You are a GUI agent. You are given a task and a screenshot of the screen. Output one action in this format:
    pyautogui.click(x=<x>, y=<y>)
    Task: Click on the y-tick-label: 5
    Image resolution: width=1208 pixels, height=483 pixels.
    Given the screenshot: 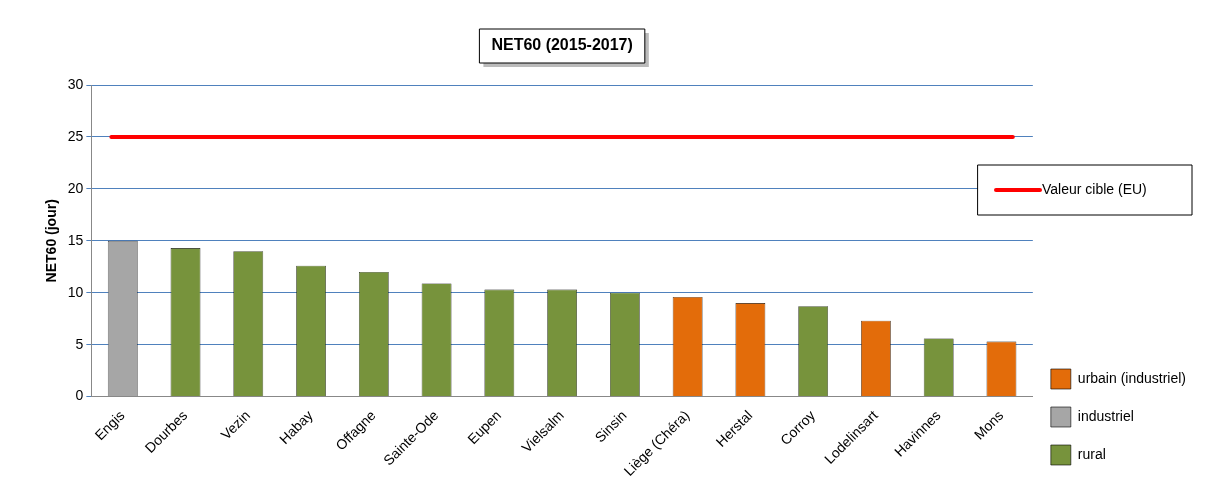 What is the action you would take?
    pyautogui.click(x=79, y=343)
    